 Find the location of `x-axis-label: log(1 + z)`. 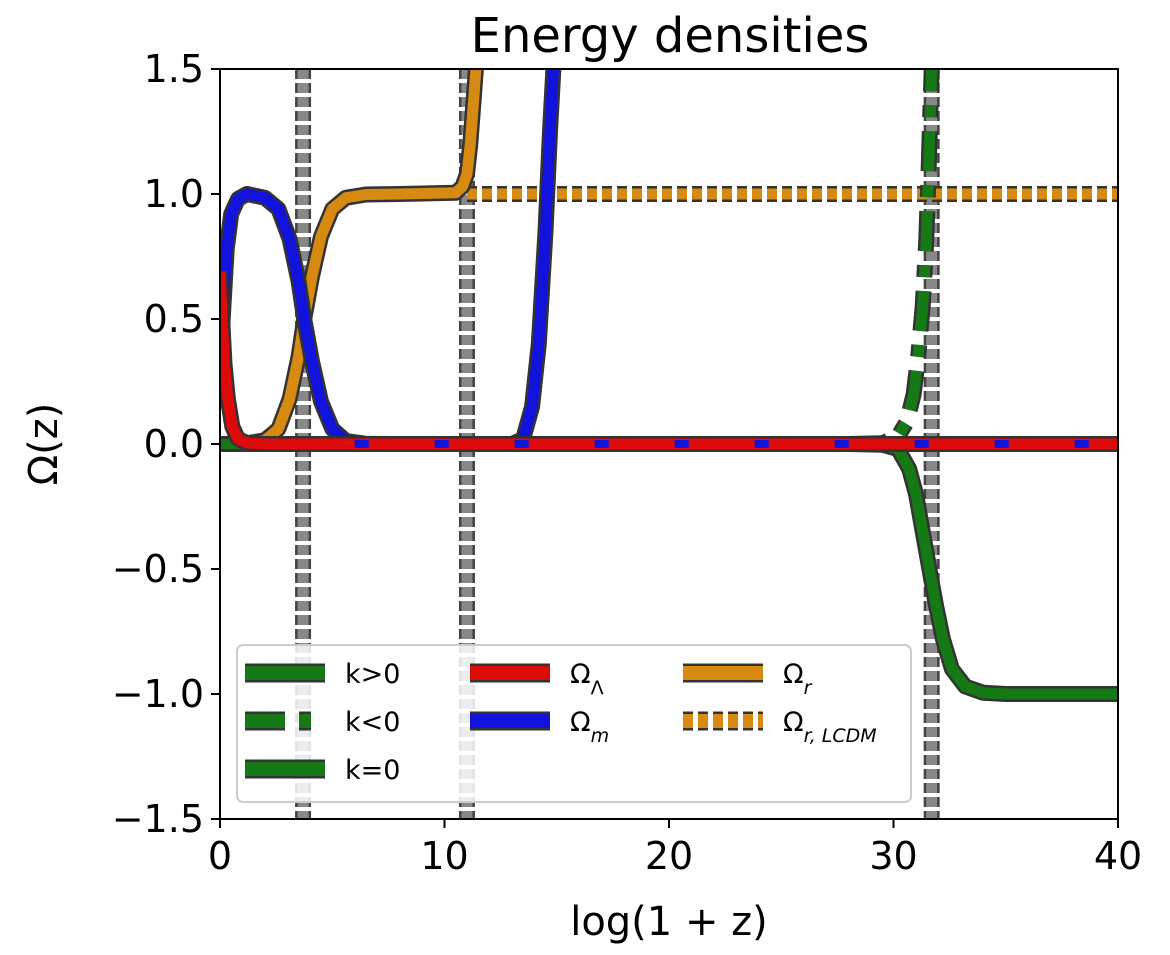

x-axis-label: log(1 + z) is located at coordinates (669, 922).